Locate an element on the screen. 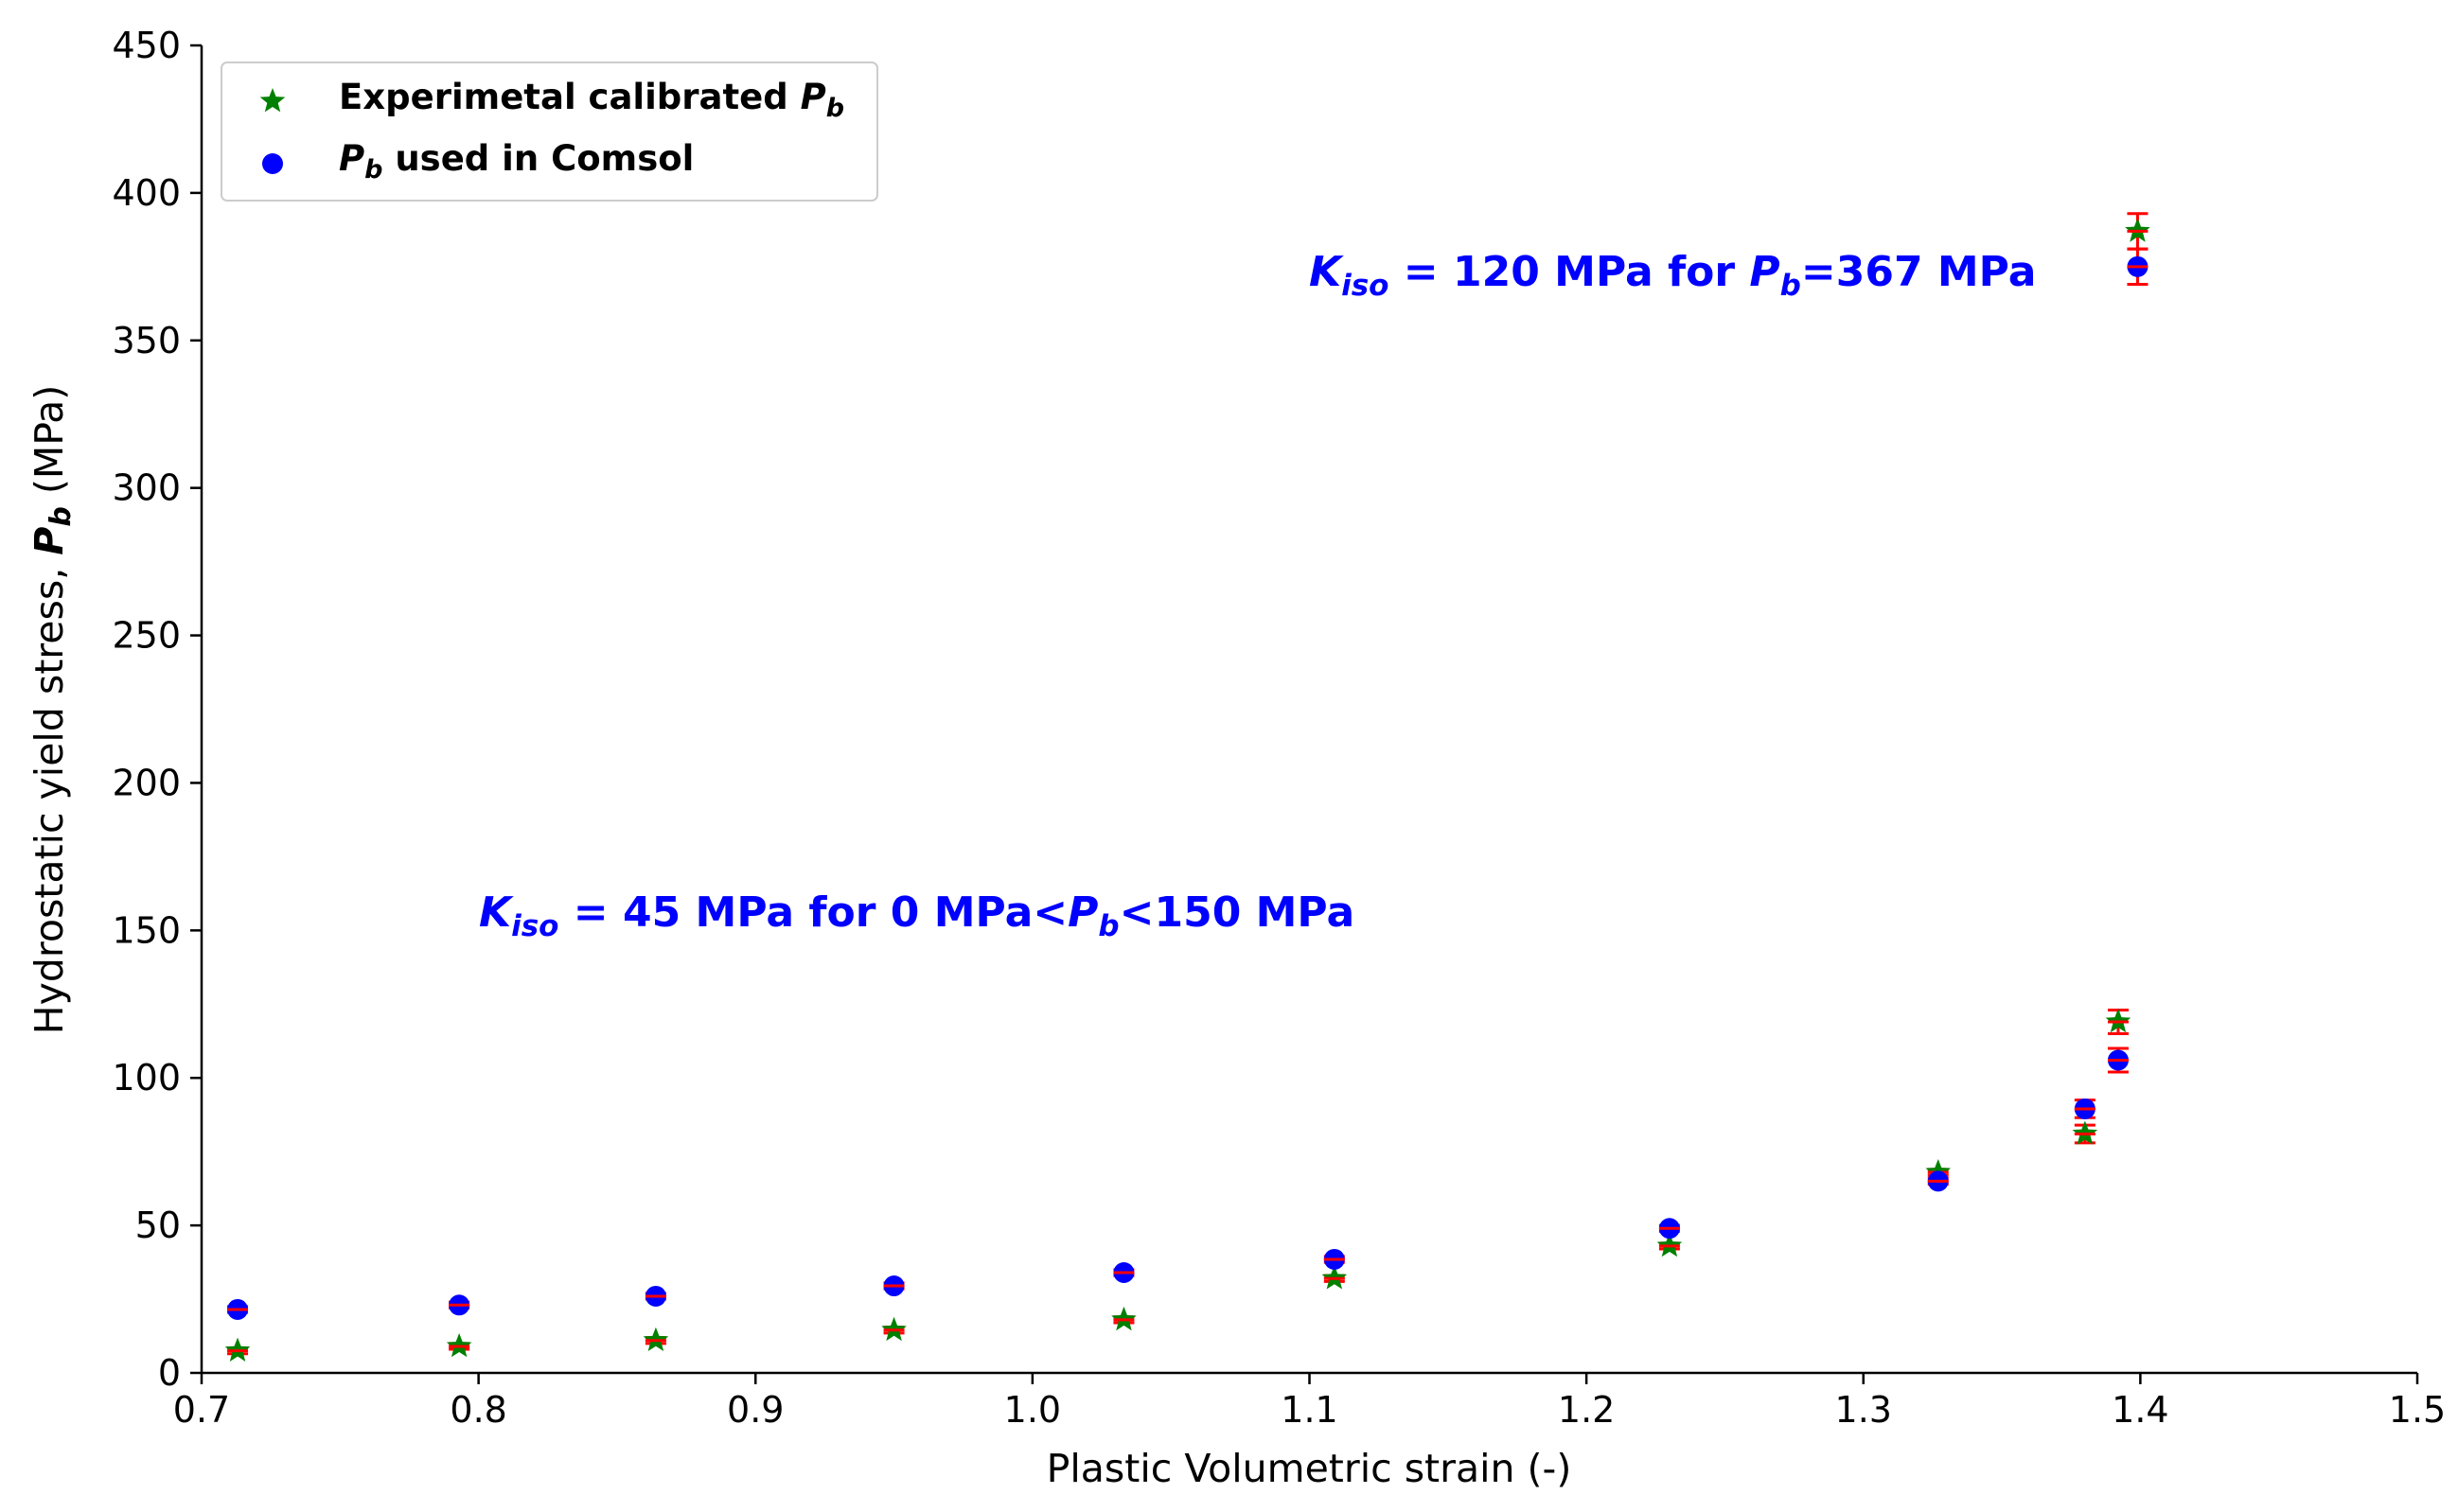  y-tick-label: 250 is located at coordinates (146, 636).